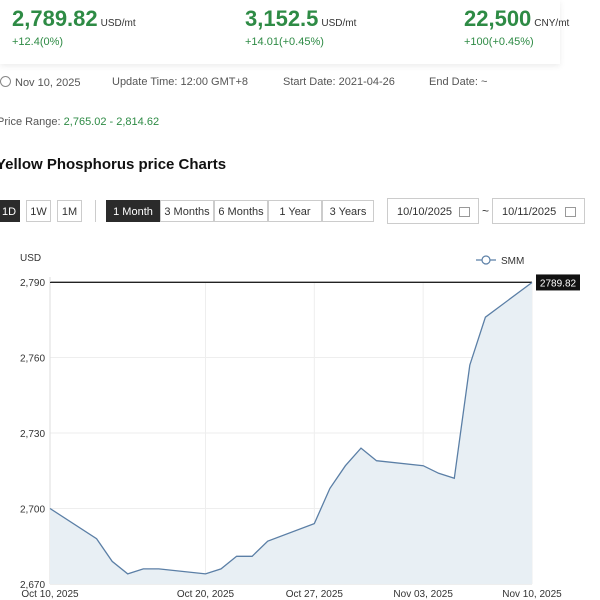 The image size is (600, 600). I want to click on price-card: 3,152.5 USD/mt +14.01(+0.45%), so click(300, 27).